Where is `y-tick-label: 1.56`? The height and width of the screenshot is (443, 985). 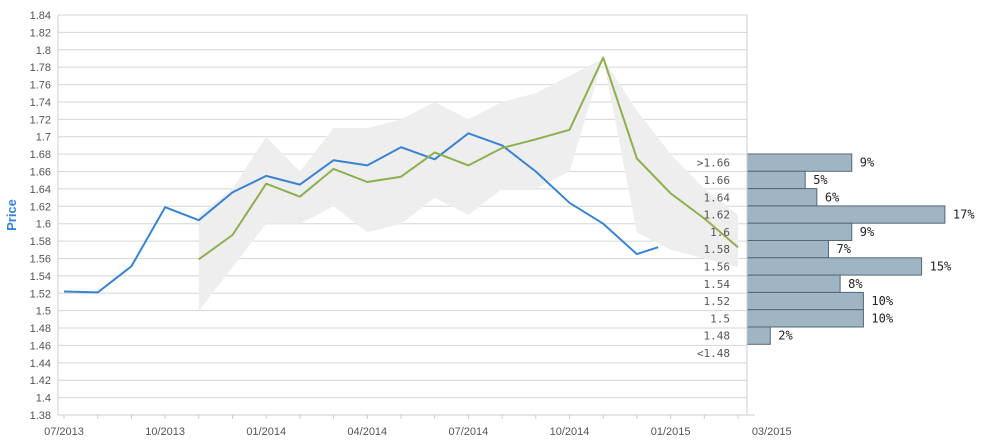 y-tick-label: 1.56 is located at coordinates (40, 259).